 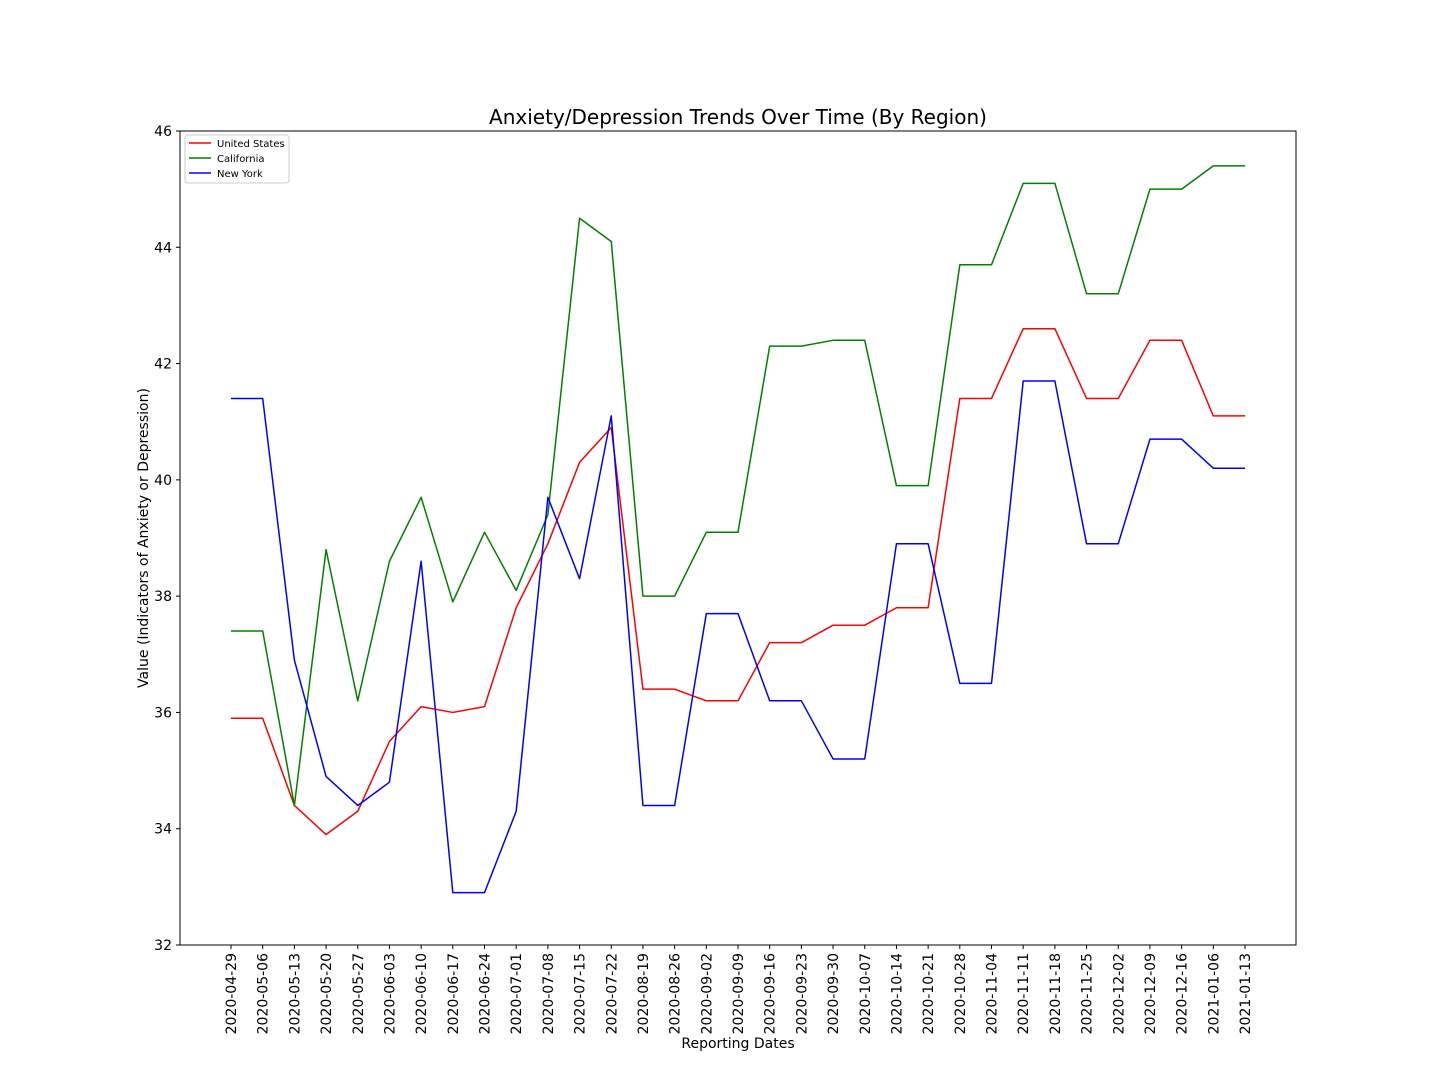 I want to click on x-tick-label: 2020-06-10, so click(x=422, y=993).